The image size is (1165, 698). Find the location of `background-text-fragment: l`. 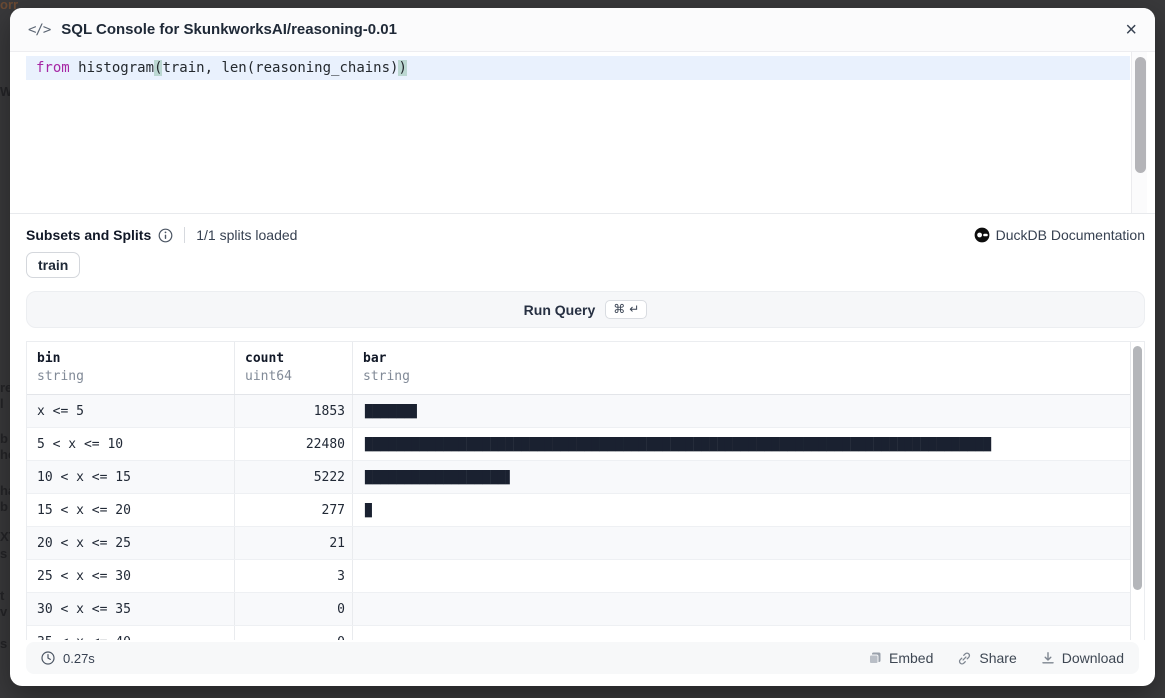

background-text-fragment: l is located at coordinates (2, 403).